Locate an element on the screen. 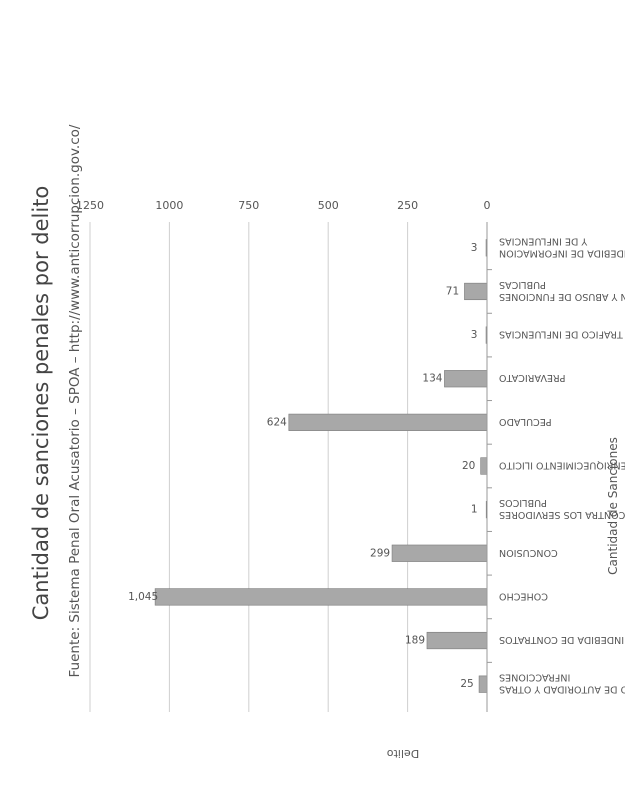 The width and height of the screenshot is (625, 806). category-label-line: DELITOS CONTRA LOS SERVIDORES is located at coordinates (562, 514).